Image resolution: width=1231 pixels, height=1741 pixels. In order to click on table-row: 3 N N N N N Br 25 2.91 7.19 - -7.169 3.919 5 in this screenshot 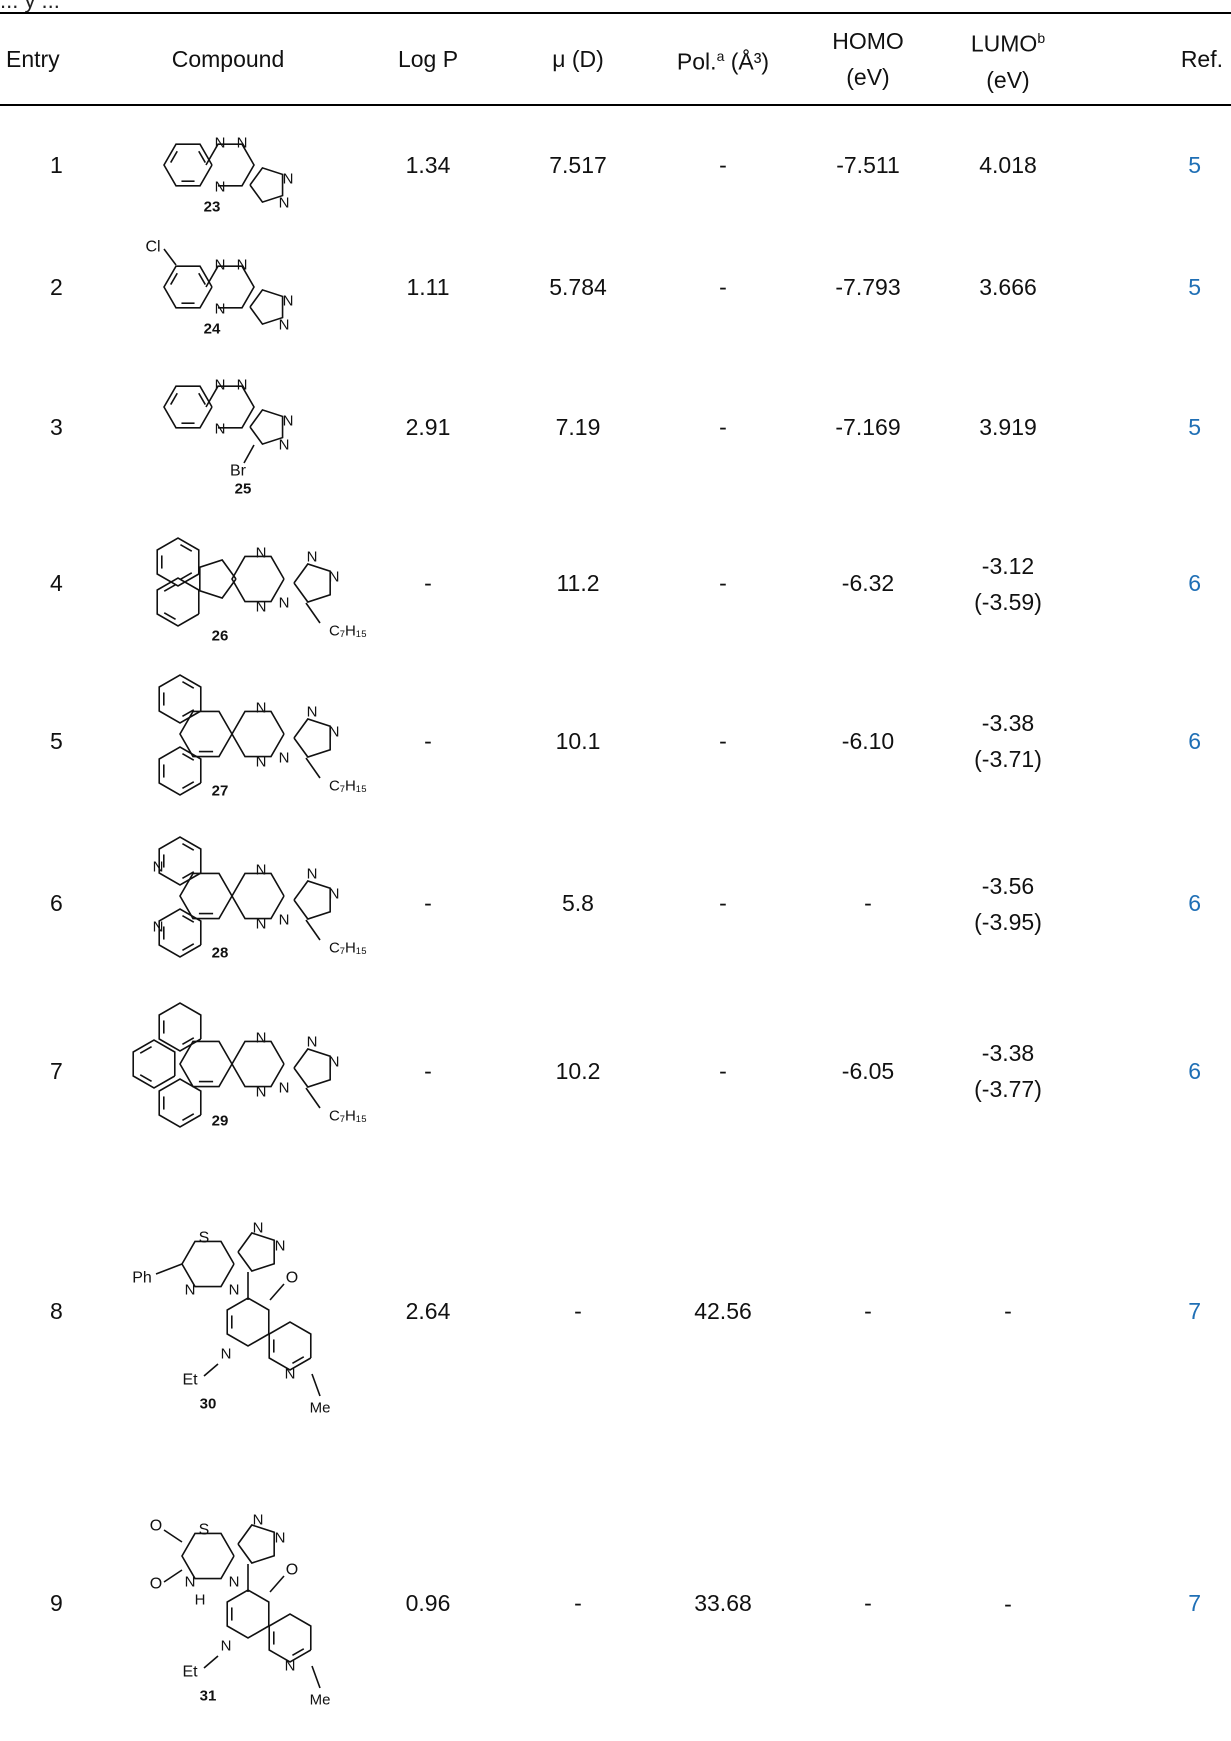, I will do `click(615, 427)`.